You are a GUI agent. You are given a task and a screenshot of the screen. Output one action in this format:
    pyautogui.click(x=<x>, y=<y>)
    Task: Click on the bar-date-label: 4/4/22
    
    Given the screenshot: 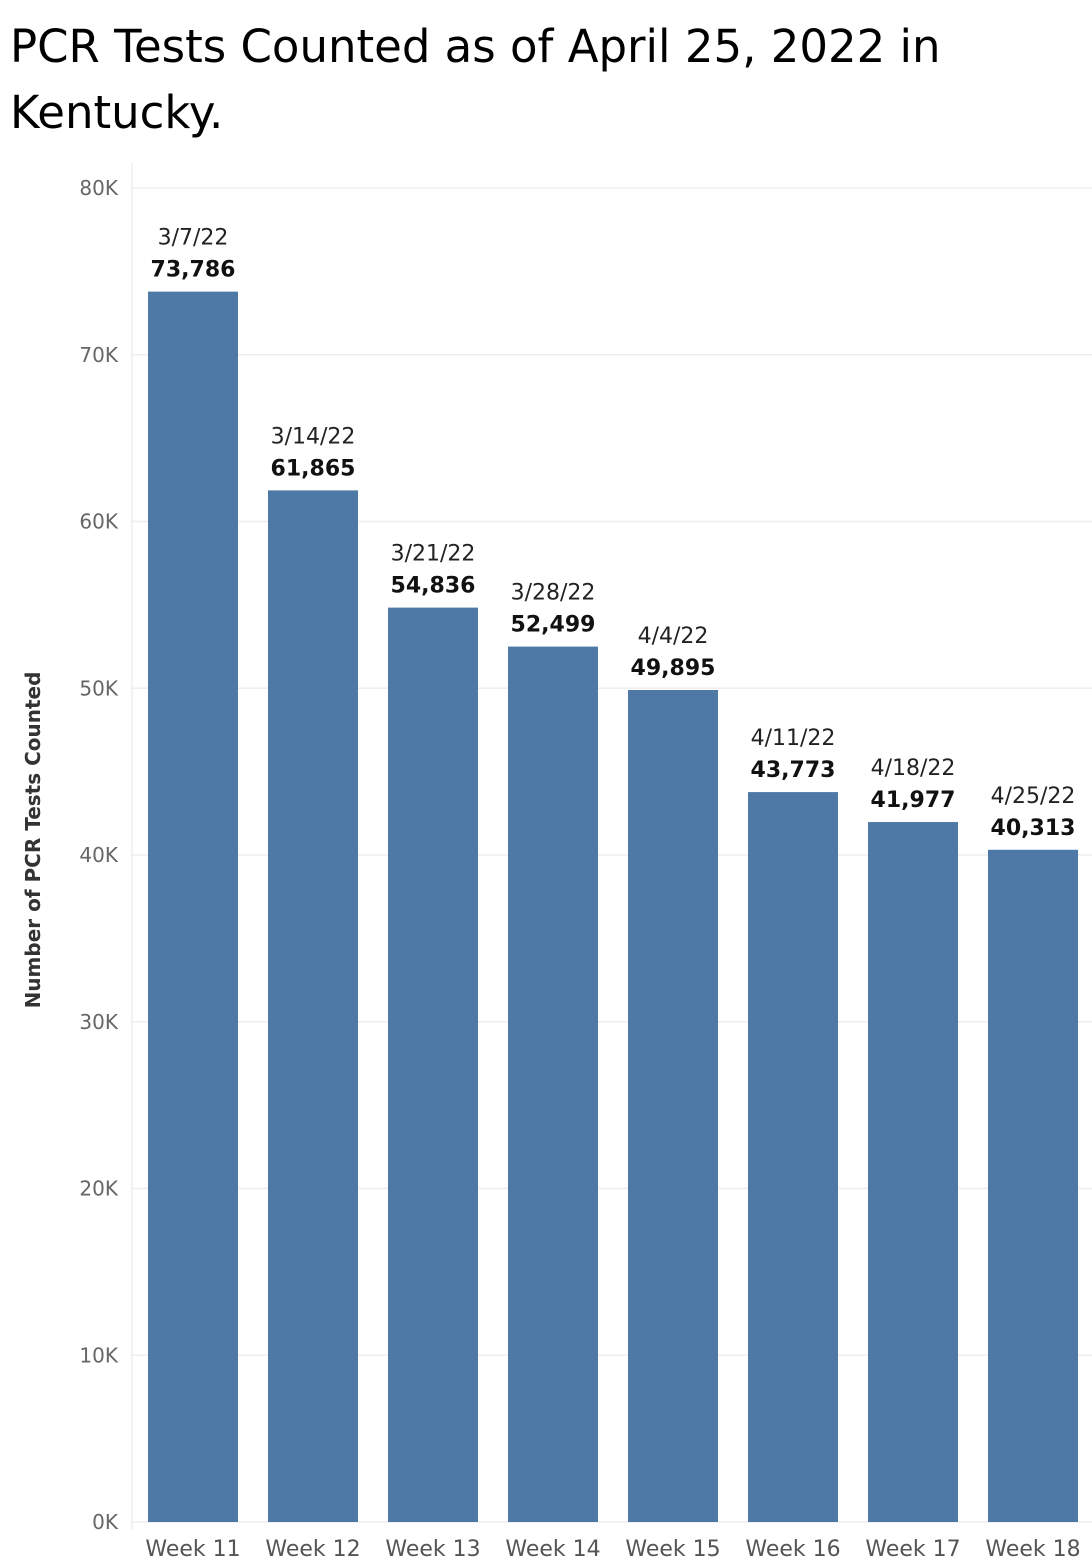 What is the action you would take?
    pyautogui.click(x=673, y=636)
    